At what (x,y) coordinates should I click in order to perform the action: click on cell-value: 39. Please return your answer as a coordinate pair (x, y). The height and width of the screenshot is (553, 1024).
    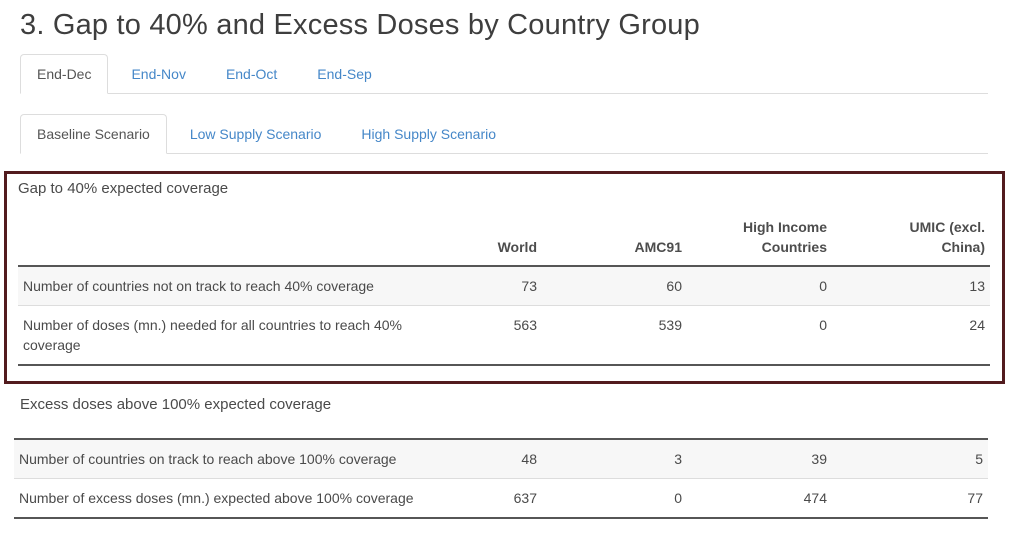
    Looking at the image, I should click on (819, 459).